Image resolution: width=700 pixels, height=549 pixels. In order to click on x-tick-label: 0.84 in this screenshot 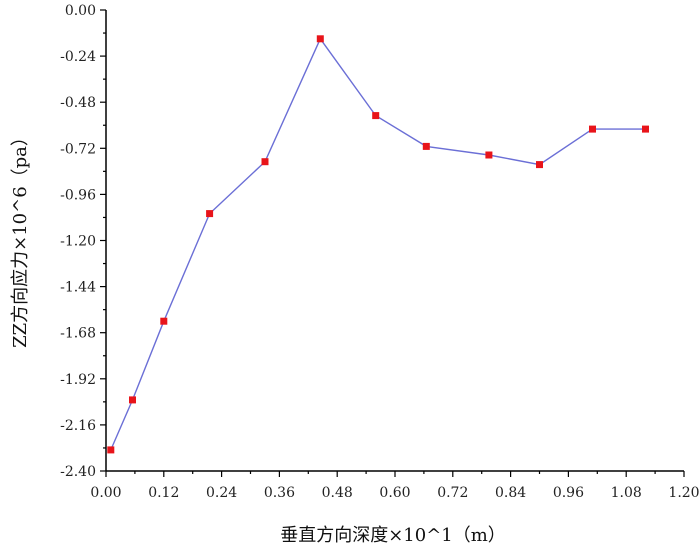, I will do `click(510, 493)`.